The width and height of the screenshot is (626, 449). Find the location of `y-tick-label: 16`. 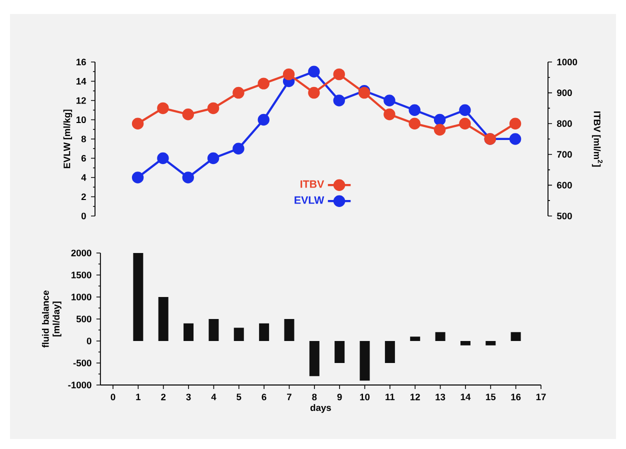

y-tick-label: 16 is located at coordinates (81, 62).